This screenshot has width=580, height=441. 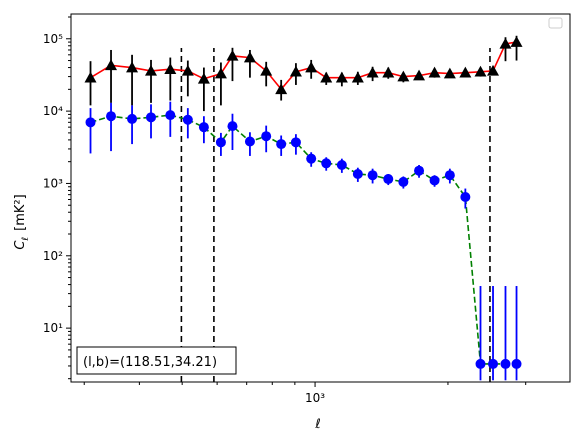 What do you see at coordinates (555, 23) in the screenshot?
I see `legend-box` at bounding box center [555, 23].